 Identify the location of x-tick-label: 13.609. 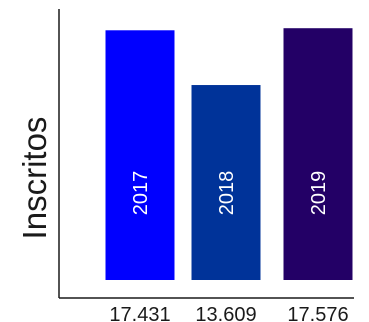
(225, 313).